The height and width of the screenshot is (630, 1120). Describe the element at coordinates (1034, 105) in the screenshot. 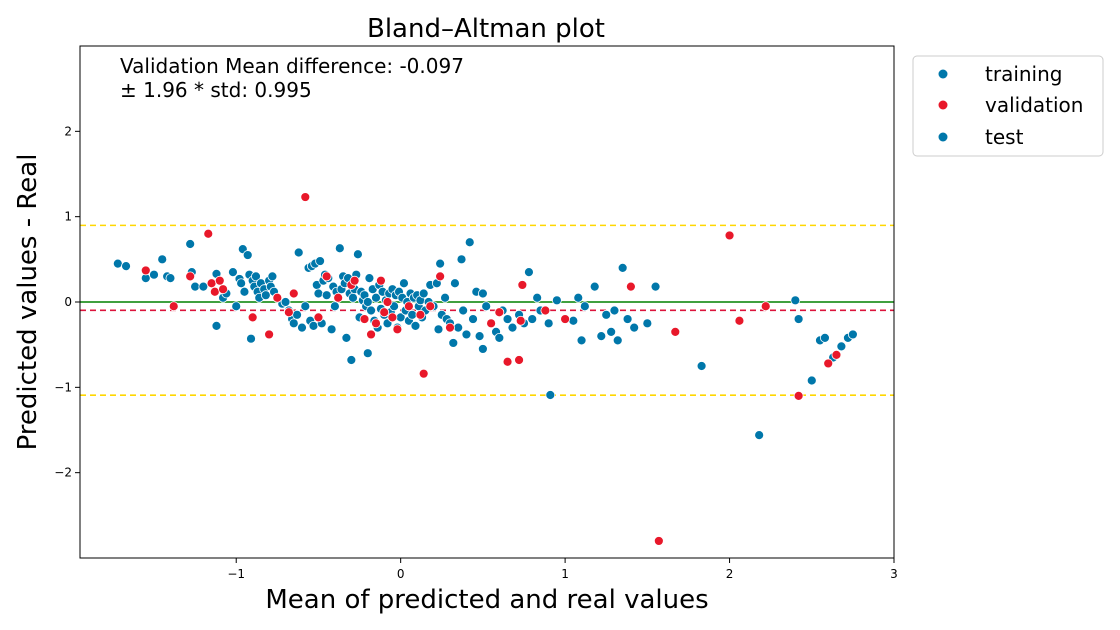

I see `legend-label-validation: validation` at that location.